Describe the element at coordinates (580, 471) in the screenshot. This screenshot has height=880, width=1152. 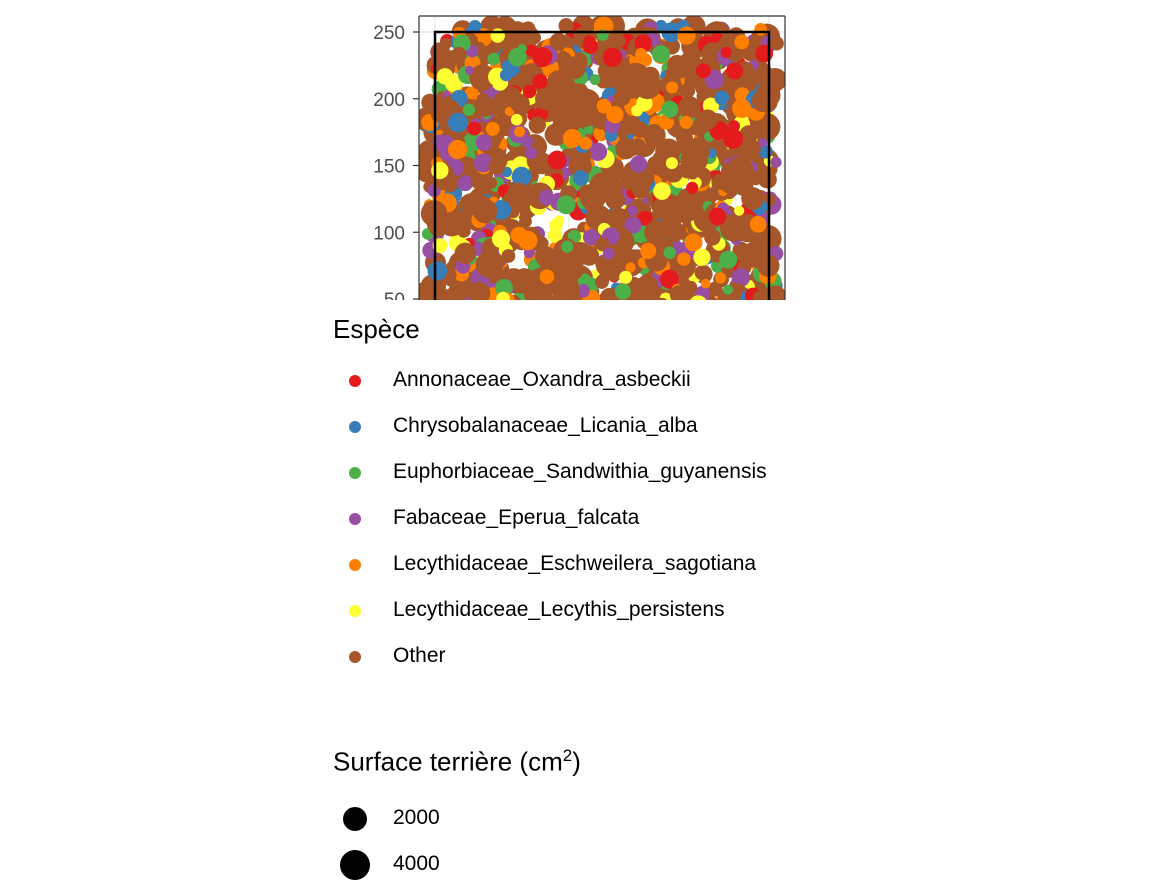
I see `legend-item-label: Euphorbiaceae_Sandwithia_guyanensis` at that location.